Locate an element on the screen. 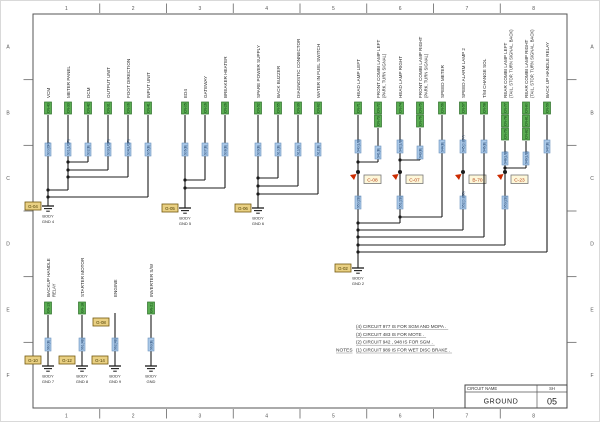 This screenshot has height=422, width=600. circuit-label: REAR COMBI LAMP RIGHT is located at coordinates (526, 68).